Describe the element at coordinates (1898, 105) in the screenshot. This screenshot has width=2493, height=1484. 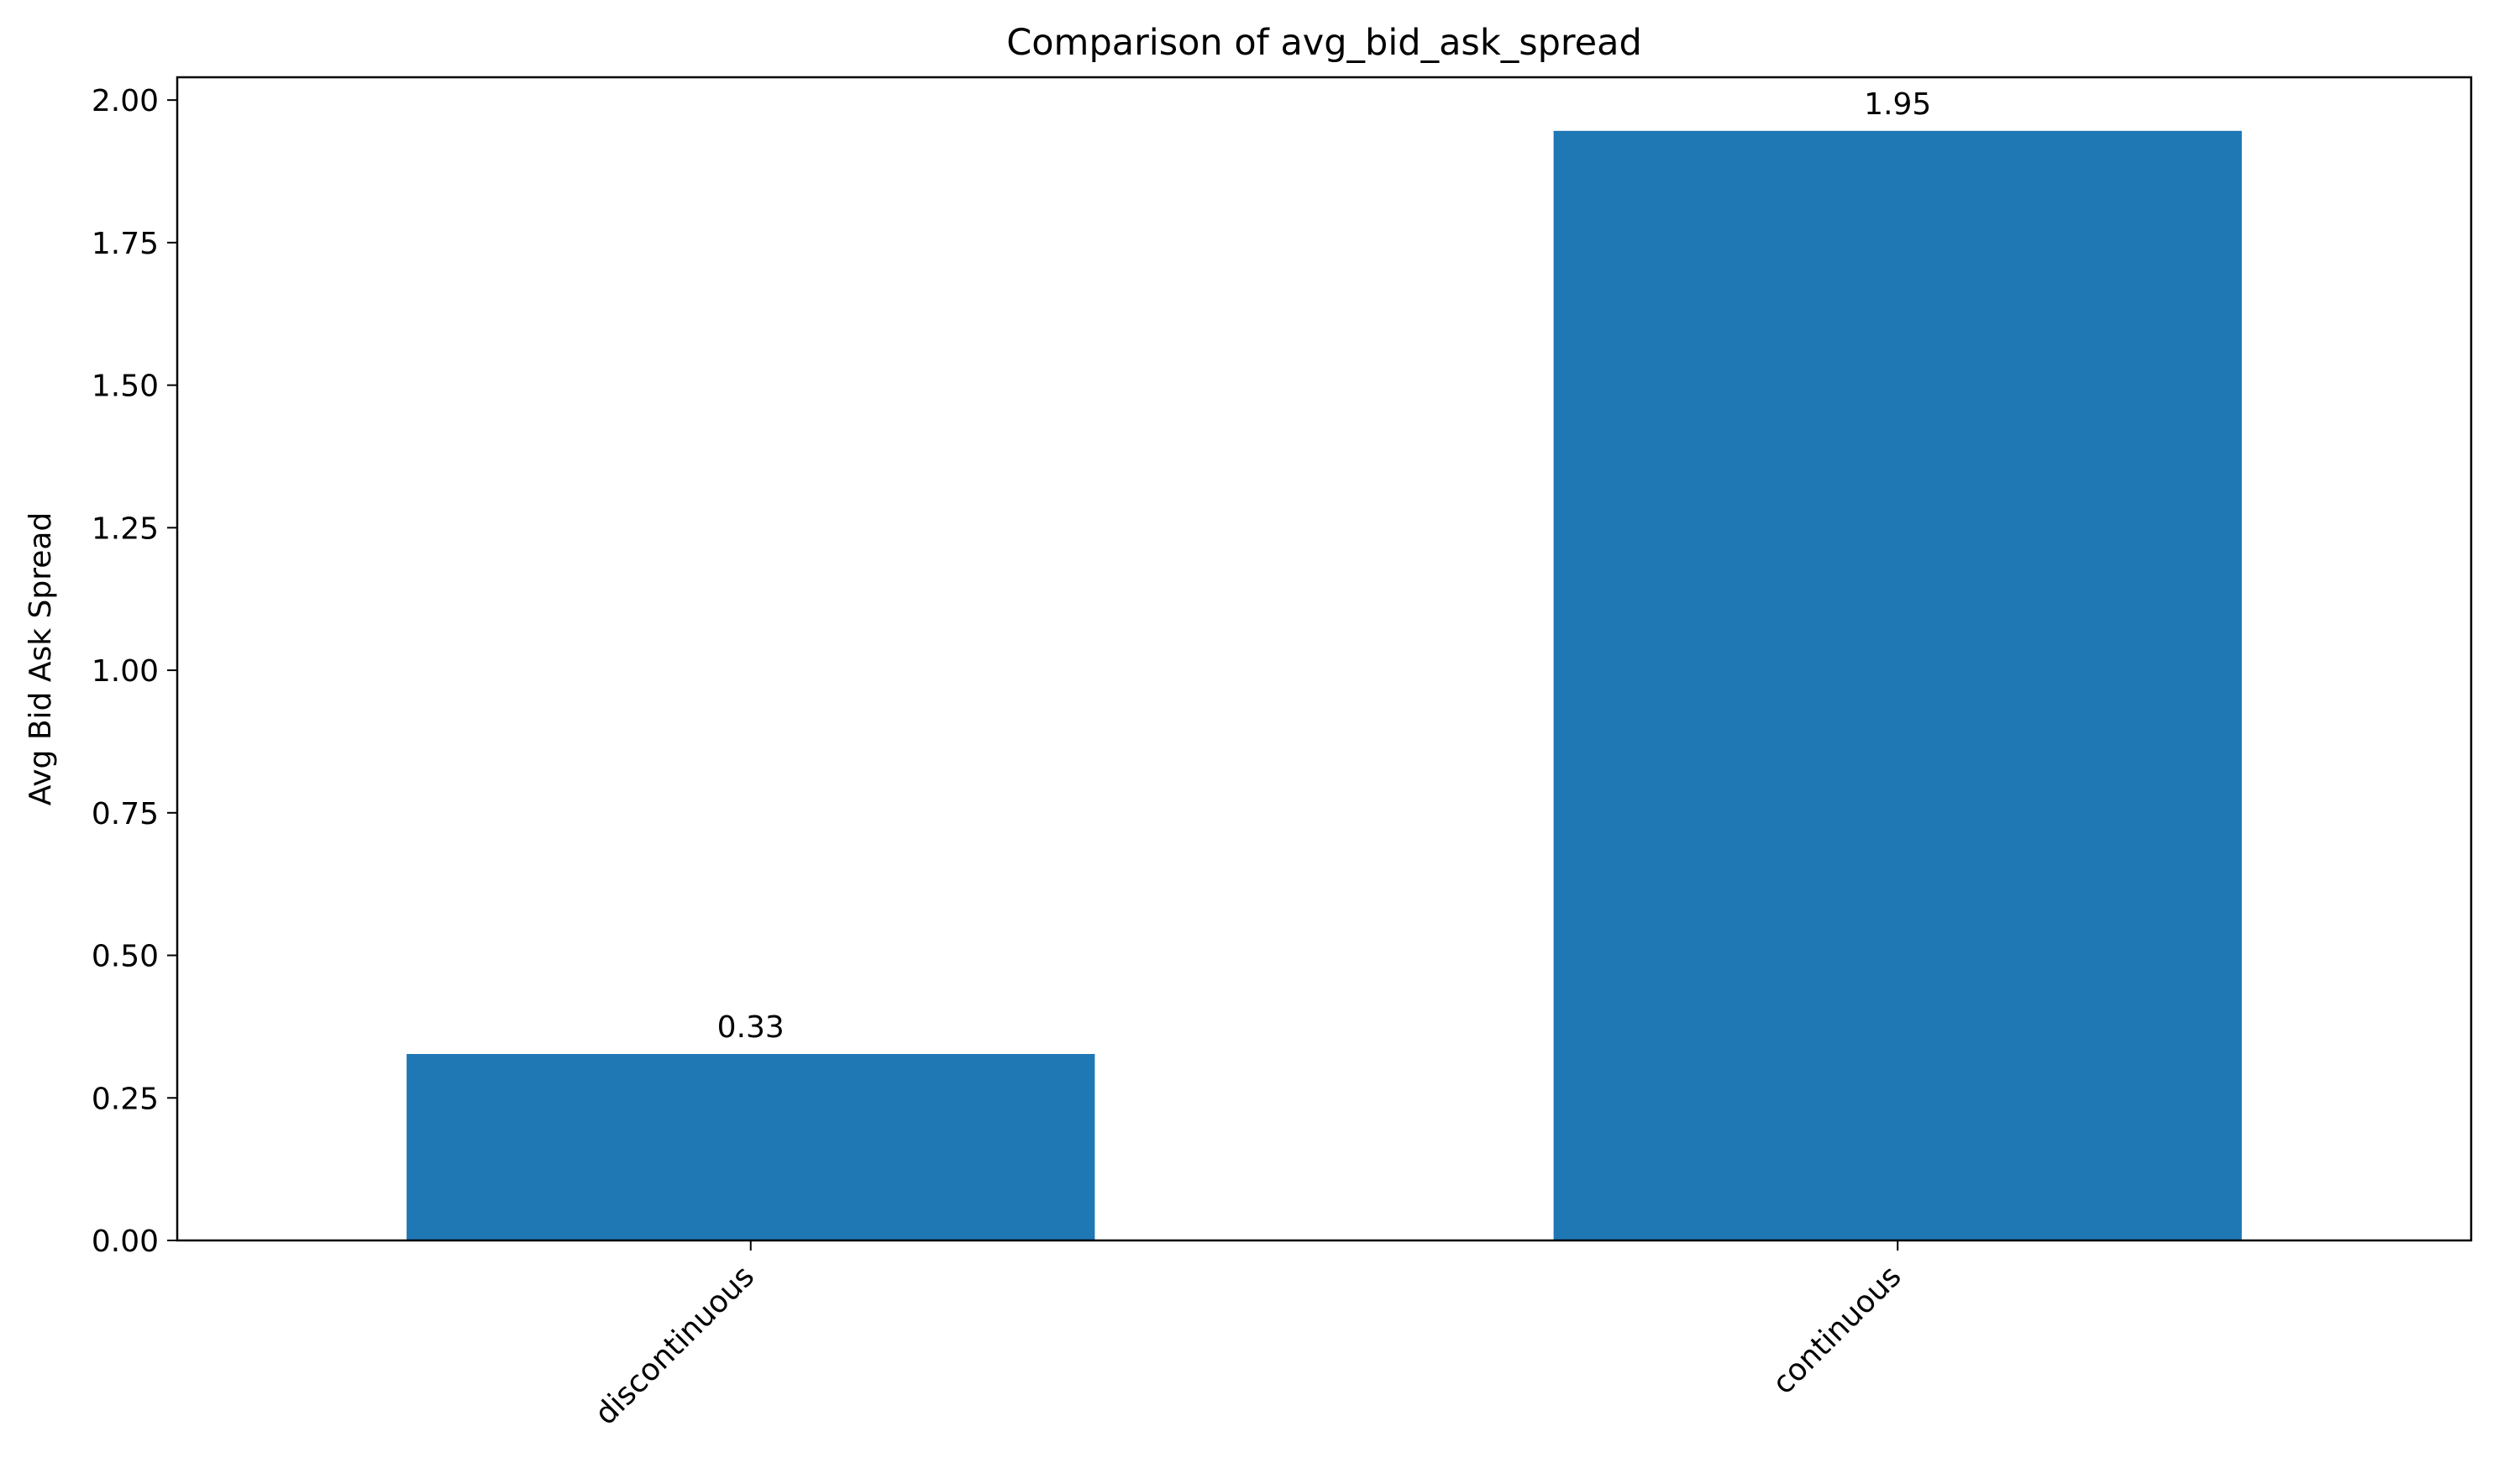
I see `bar-value-label: 1.95` at that location.